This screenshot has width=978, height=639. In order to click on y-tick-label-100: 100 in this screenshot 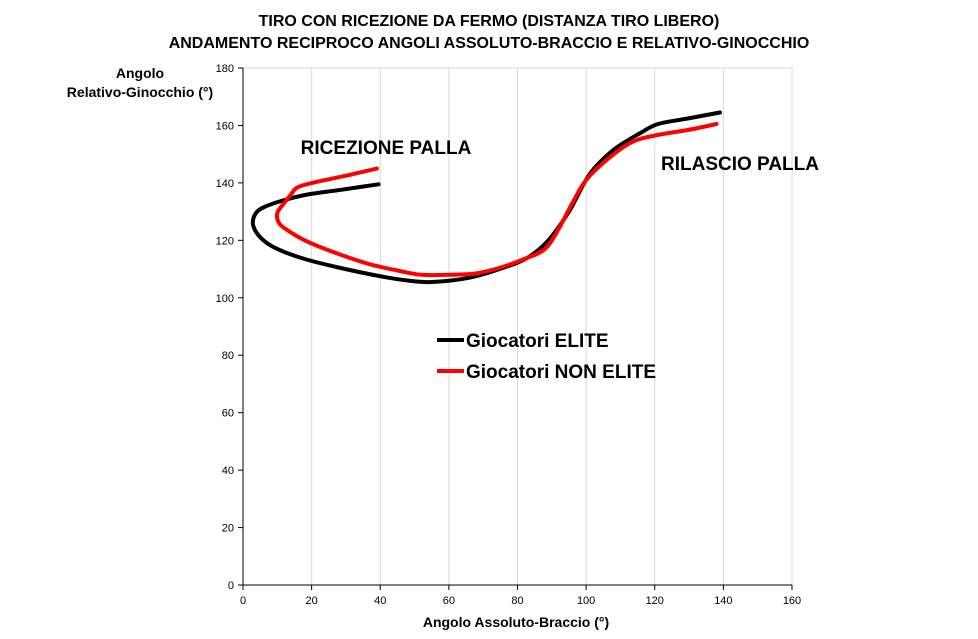, I will do `click(225, 299)`.